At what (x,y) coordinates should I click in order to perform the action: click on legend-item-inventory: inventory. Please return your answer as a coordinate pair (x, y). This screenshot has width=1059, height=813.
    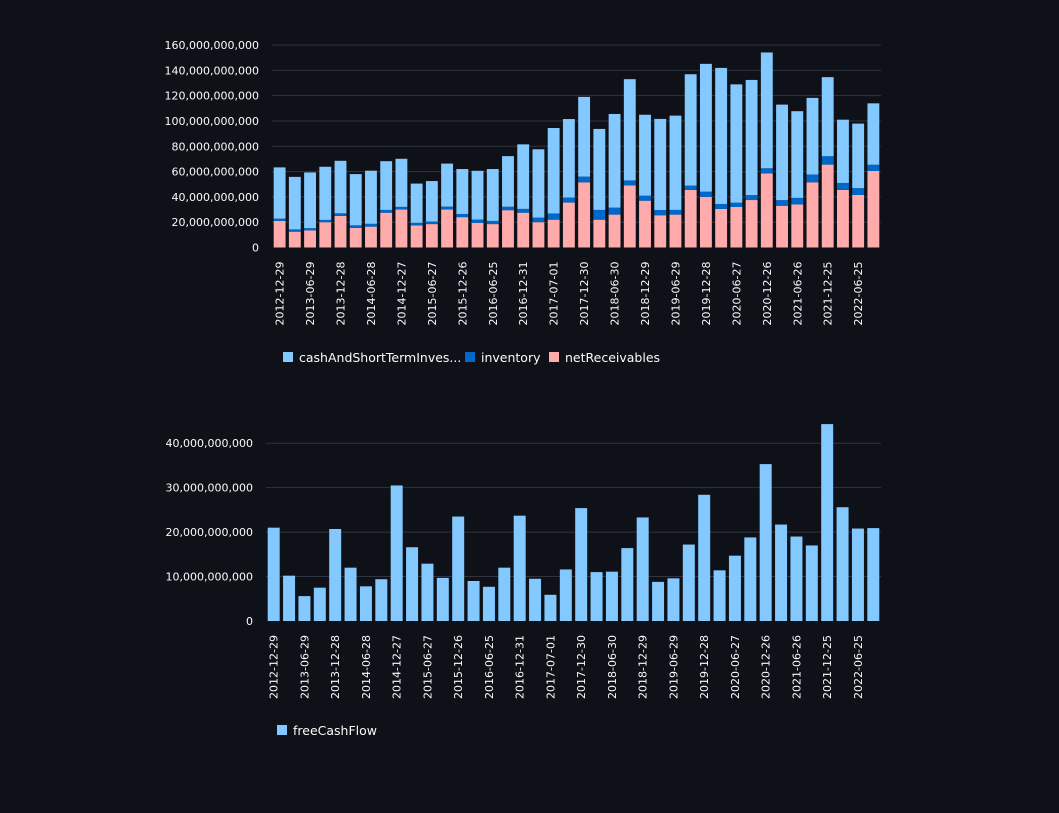
    Looking at the image, I should click on (503, 357).